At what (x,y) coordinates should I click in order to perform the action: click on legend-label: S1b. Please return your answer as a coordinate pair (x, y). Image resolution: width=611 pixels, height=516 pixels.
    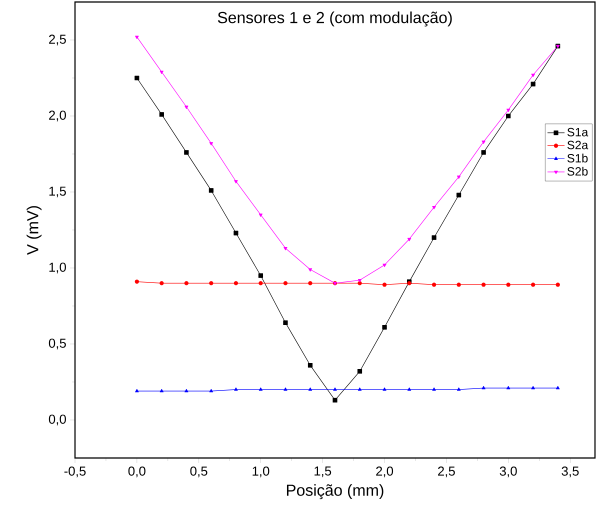
    Looking at the image, I should click on (577, 158).